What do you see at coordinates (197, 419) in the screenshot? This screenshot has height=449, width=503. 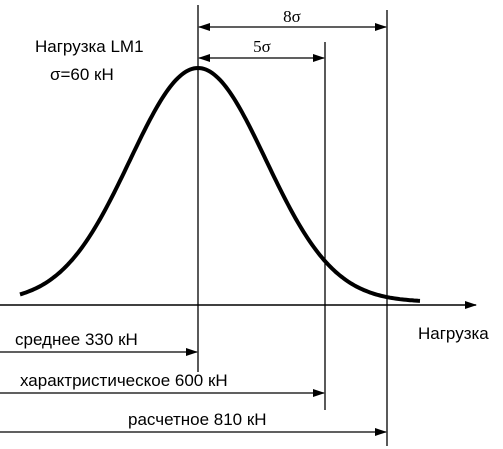 I see `level-label: расчетное 810 кН` at bounding box center [197, 419].